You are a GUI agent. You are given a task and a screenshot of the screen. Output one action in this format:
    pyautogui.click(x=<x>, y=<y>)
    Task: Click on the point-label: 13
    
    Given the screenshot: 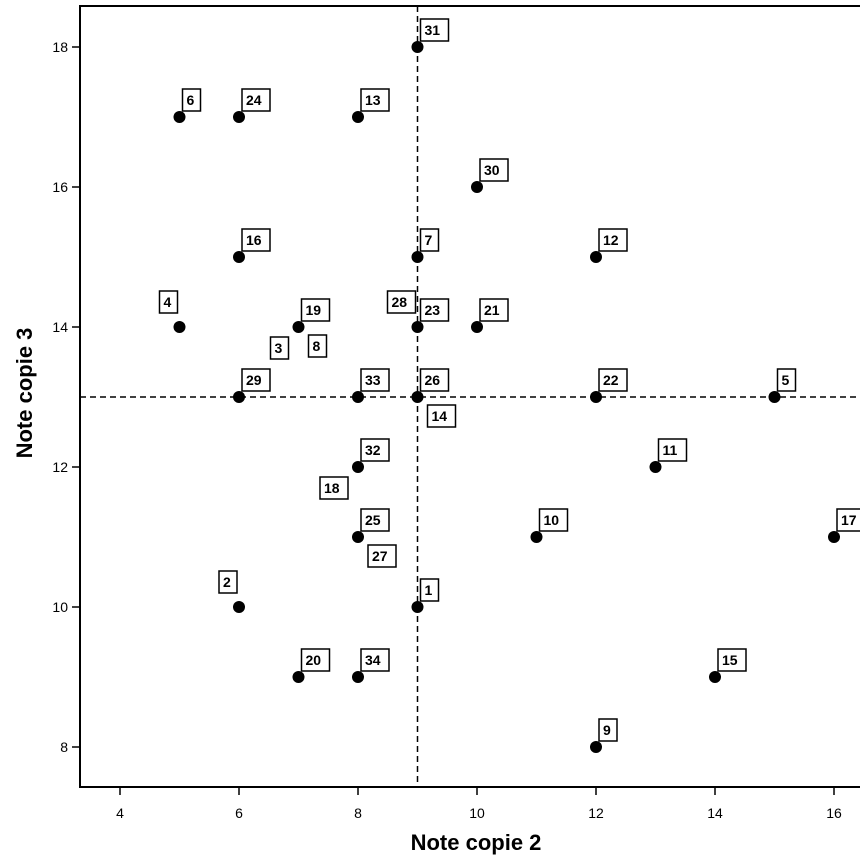 What is the action you would take?
    pyautogui.click(x=375, y=100)
    